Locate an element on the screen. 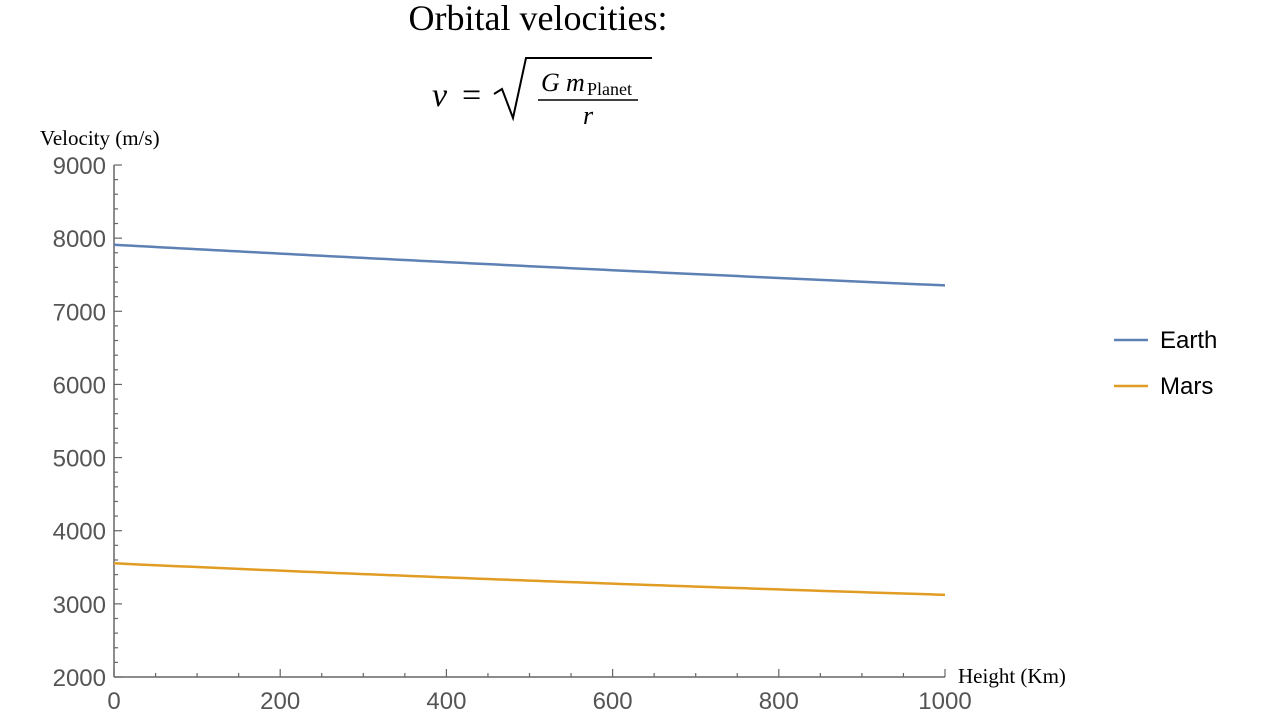  formula-subscript: Planet is located at coordinates (609, 89).